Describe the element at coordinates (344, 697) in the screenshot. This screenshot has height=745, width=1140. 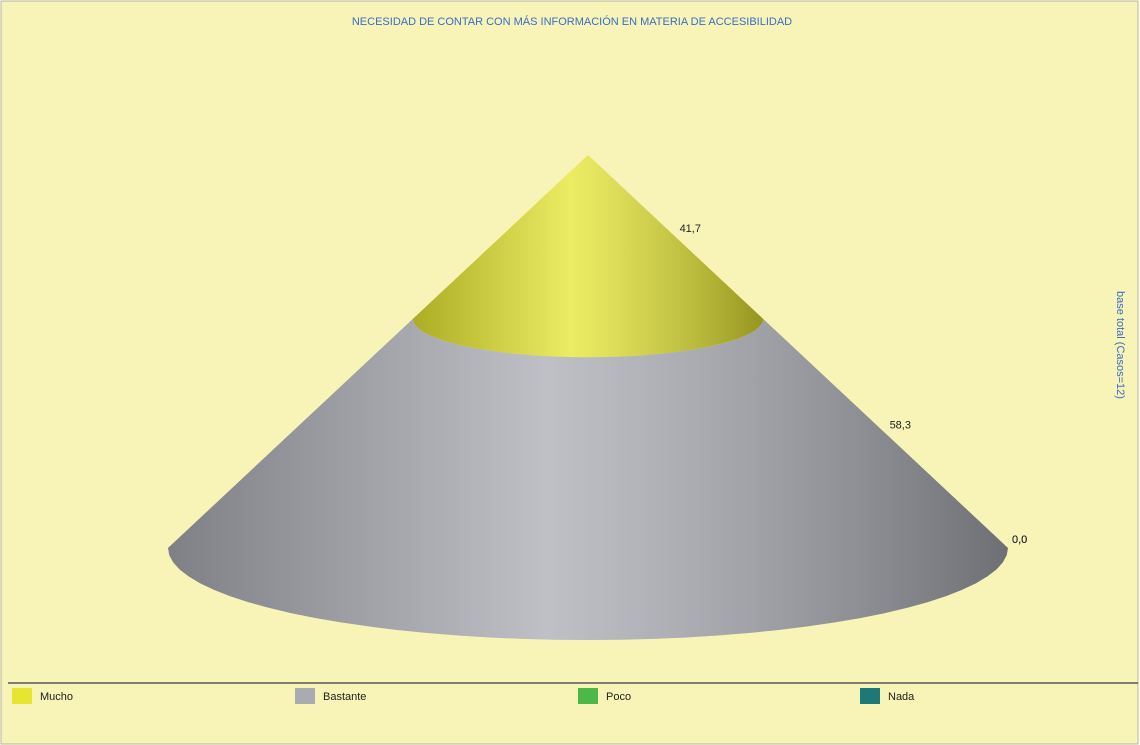
I see `legend-label: Bastante` at that location.